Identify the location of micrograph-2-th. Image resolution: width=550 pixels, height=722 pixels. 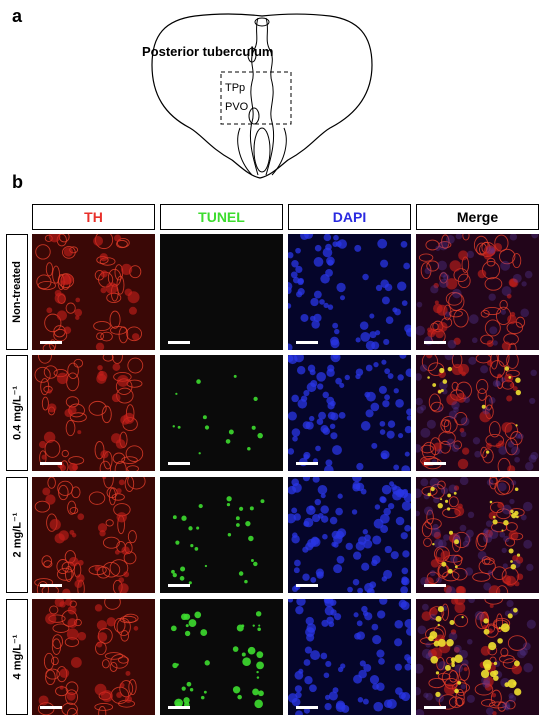
(93, 535).